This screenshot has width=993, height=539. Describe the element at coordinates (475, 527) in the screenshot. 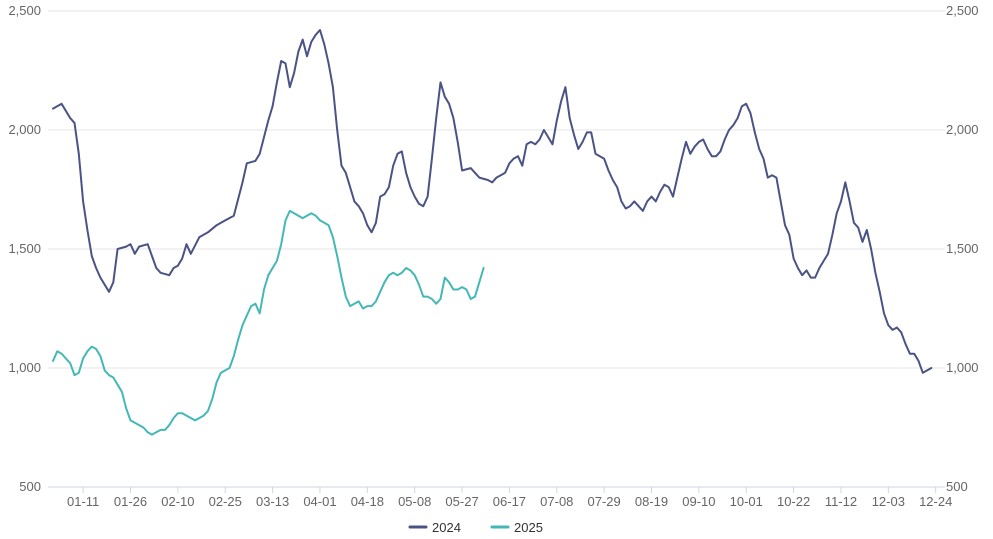

I see `legend: 2024 2025` at that location.